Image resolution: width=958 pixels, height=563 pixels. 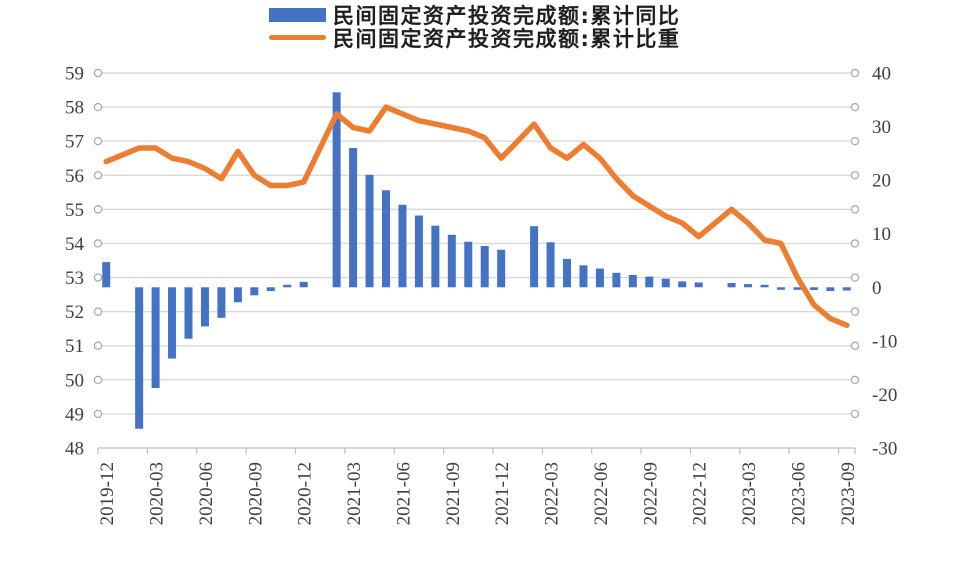 I want to click on x-axis-label: 2021-03, so click(x=354, y=493).